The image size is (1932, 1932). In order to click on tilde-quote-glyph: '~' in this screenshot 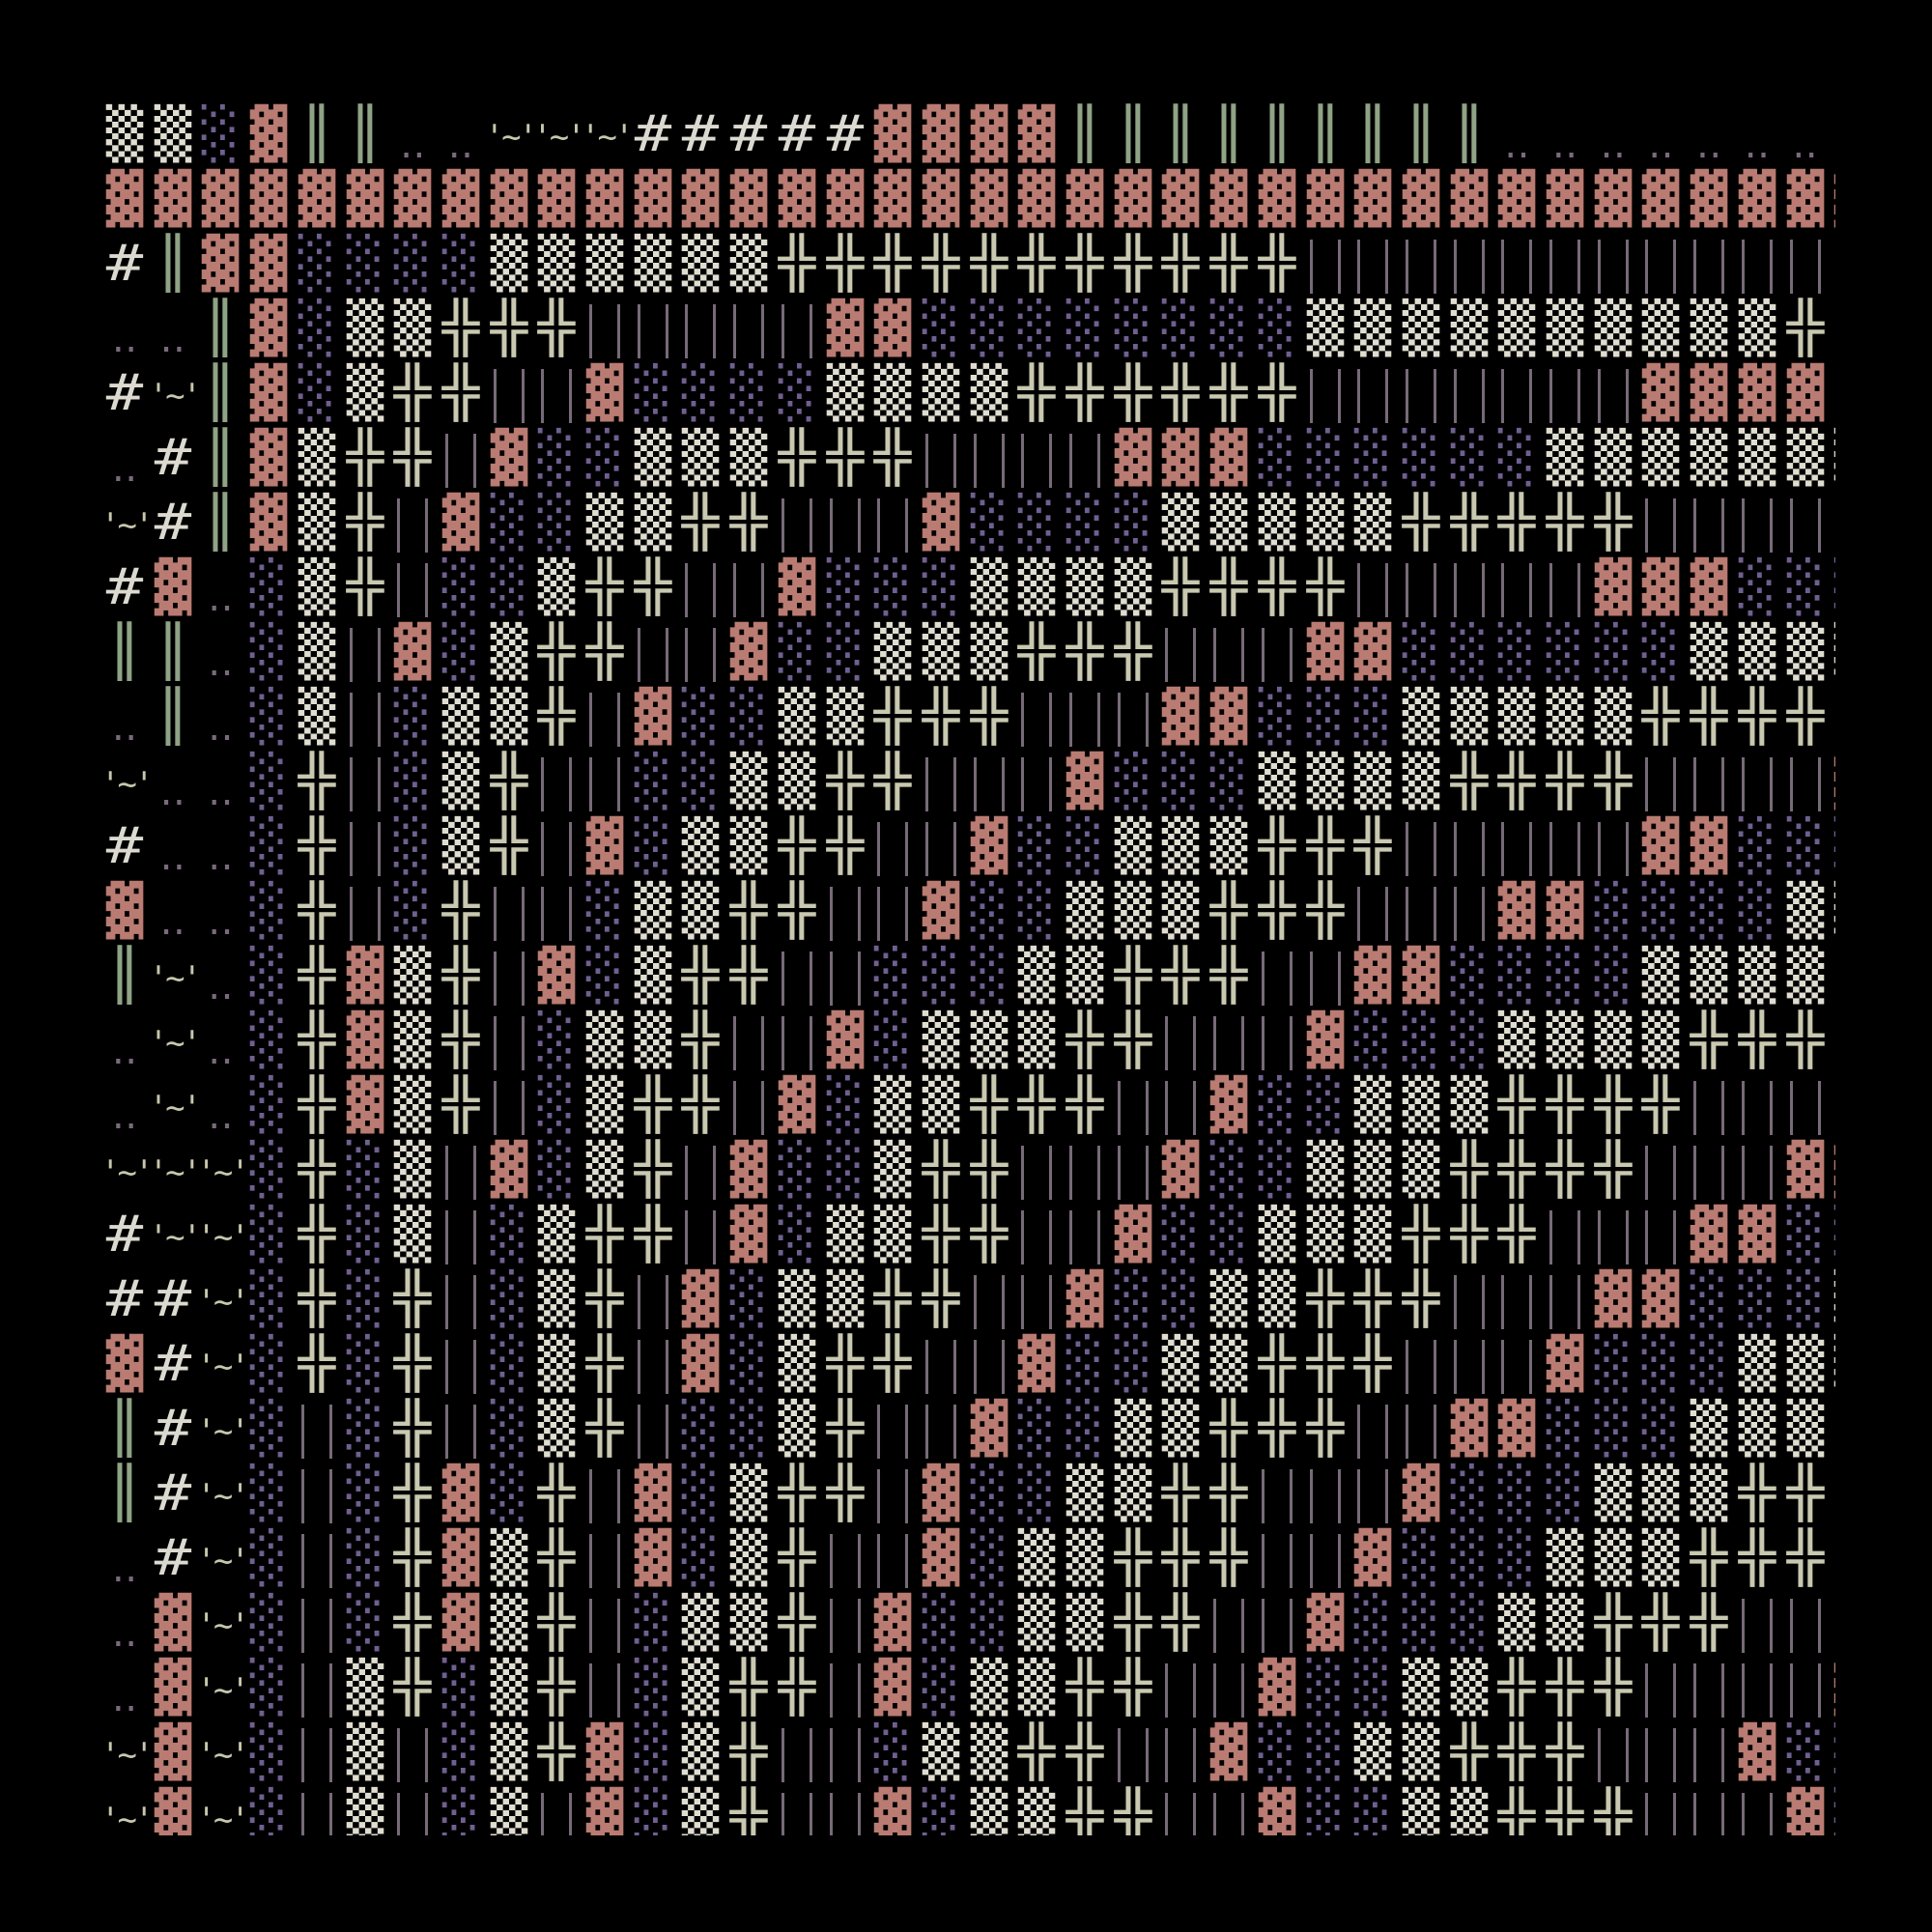, I will do `click(605, 137)`.